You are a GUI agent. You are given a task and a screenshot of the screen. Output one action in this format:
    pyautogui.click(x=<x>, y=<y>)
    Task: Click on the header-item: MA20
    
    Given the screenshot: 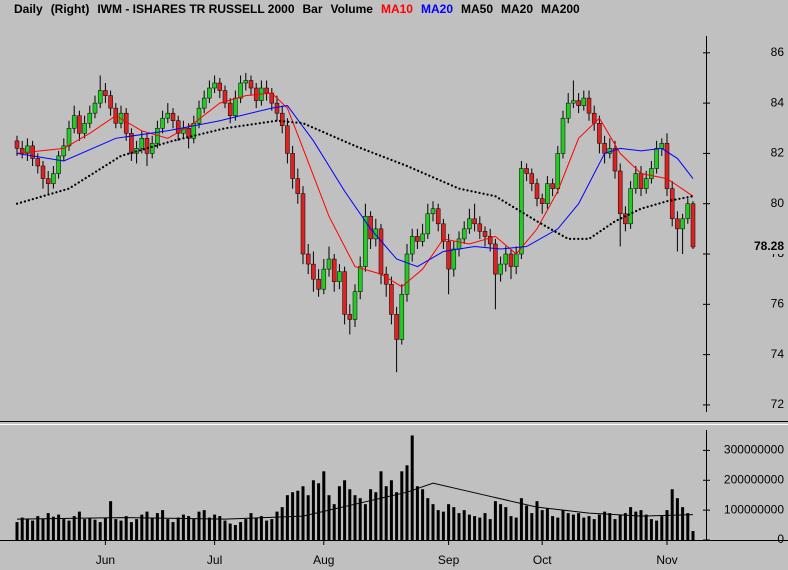 What is the action you would take?
    pyautogui.click(x=437, y=9)
    